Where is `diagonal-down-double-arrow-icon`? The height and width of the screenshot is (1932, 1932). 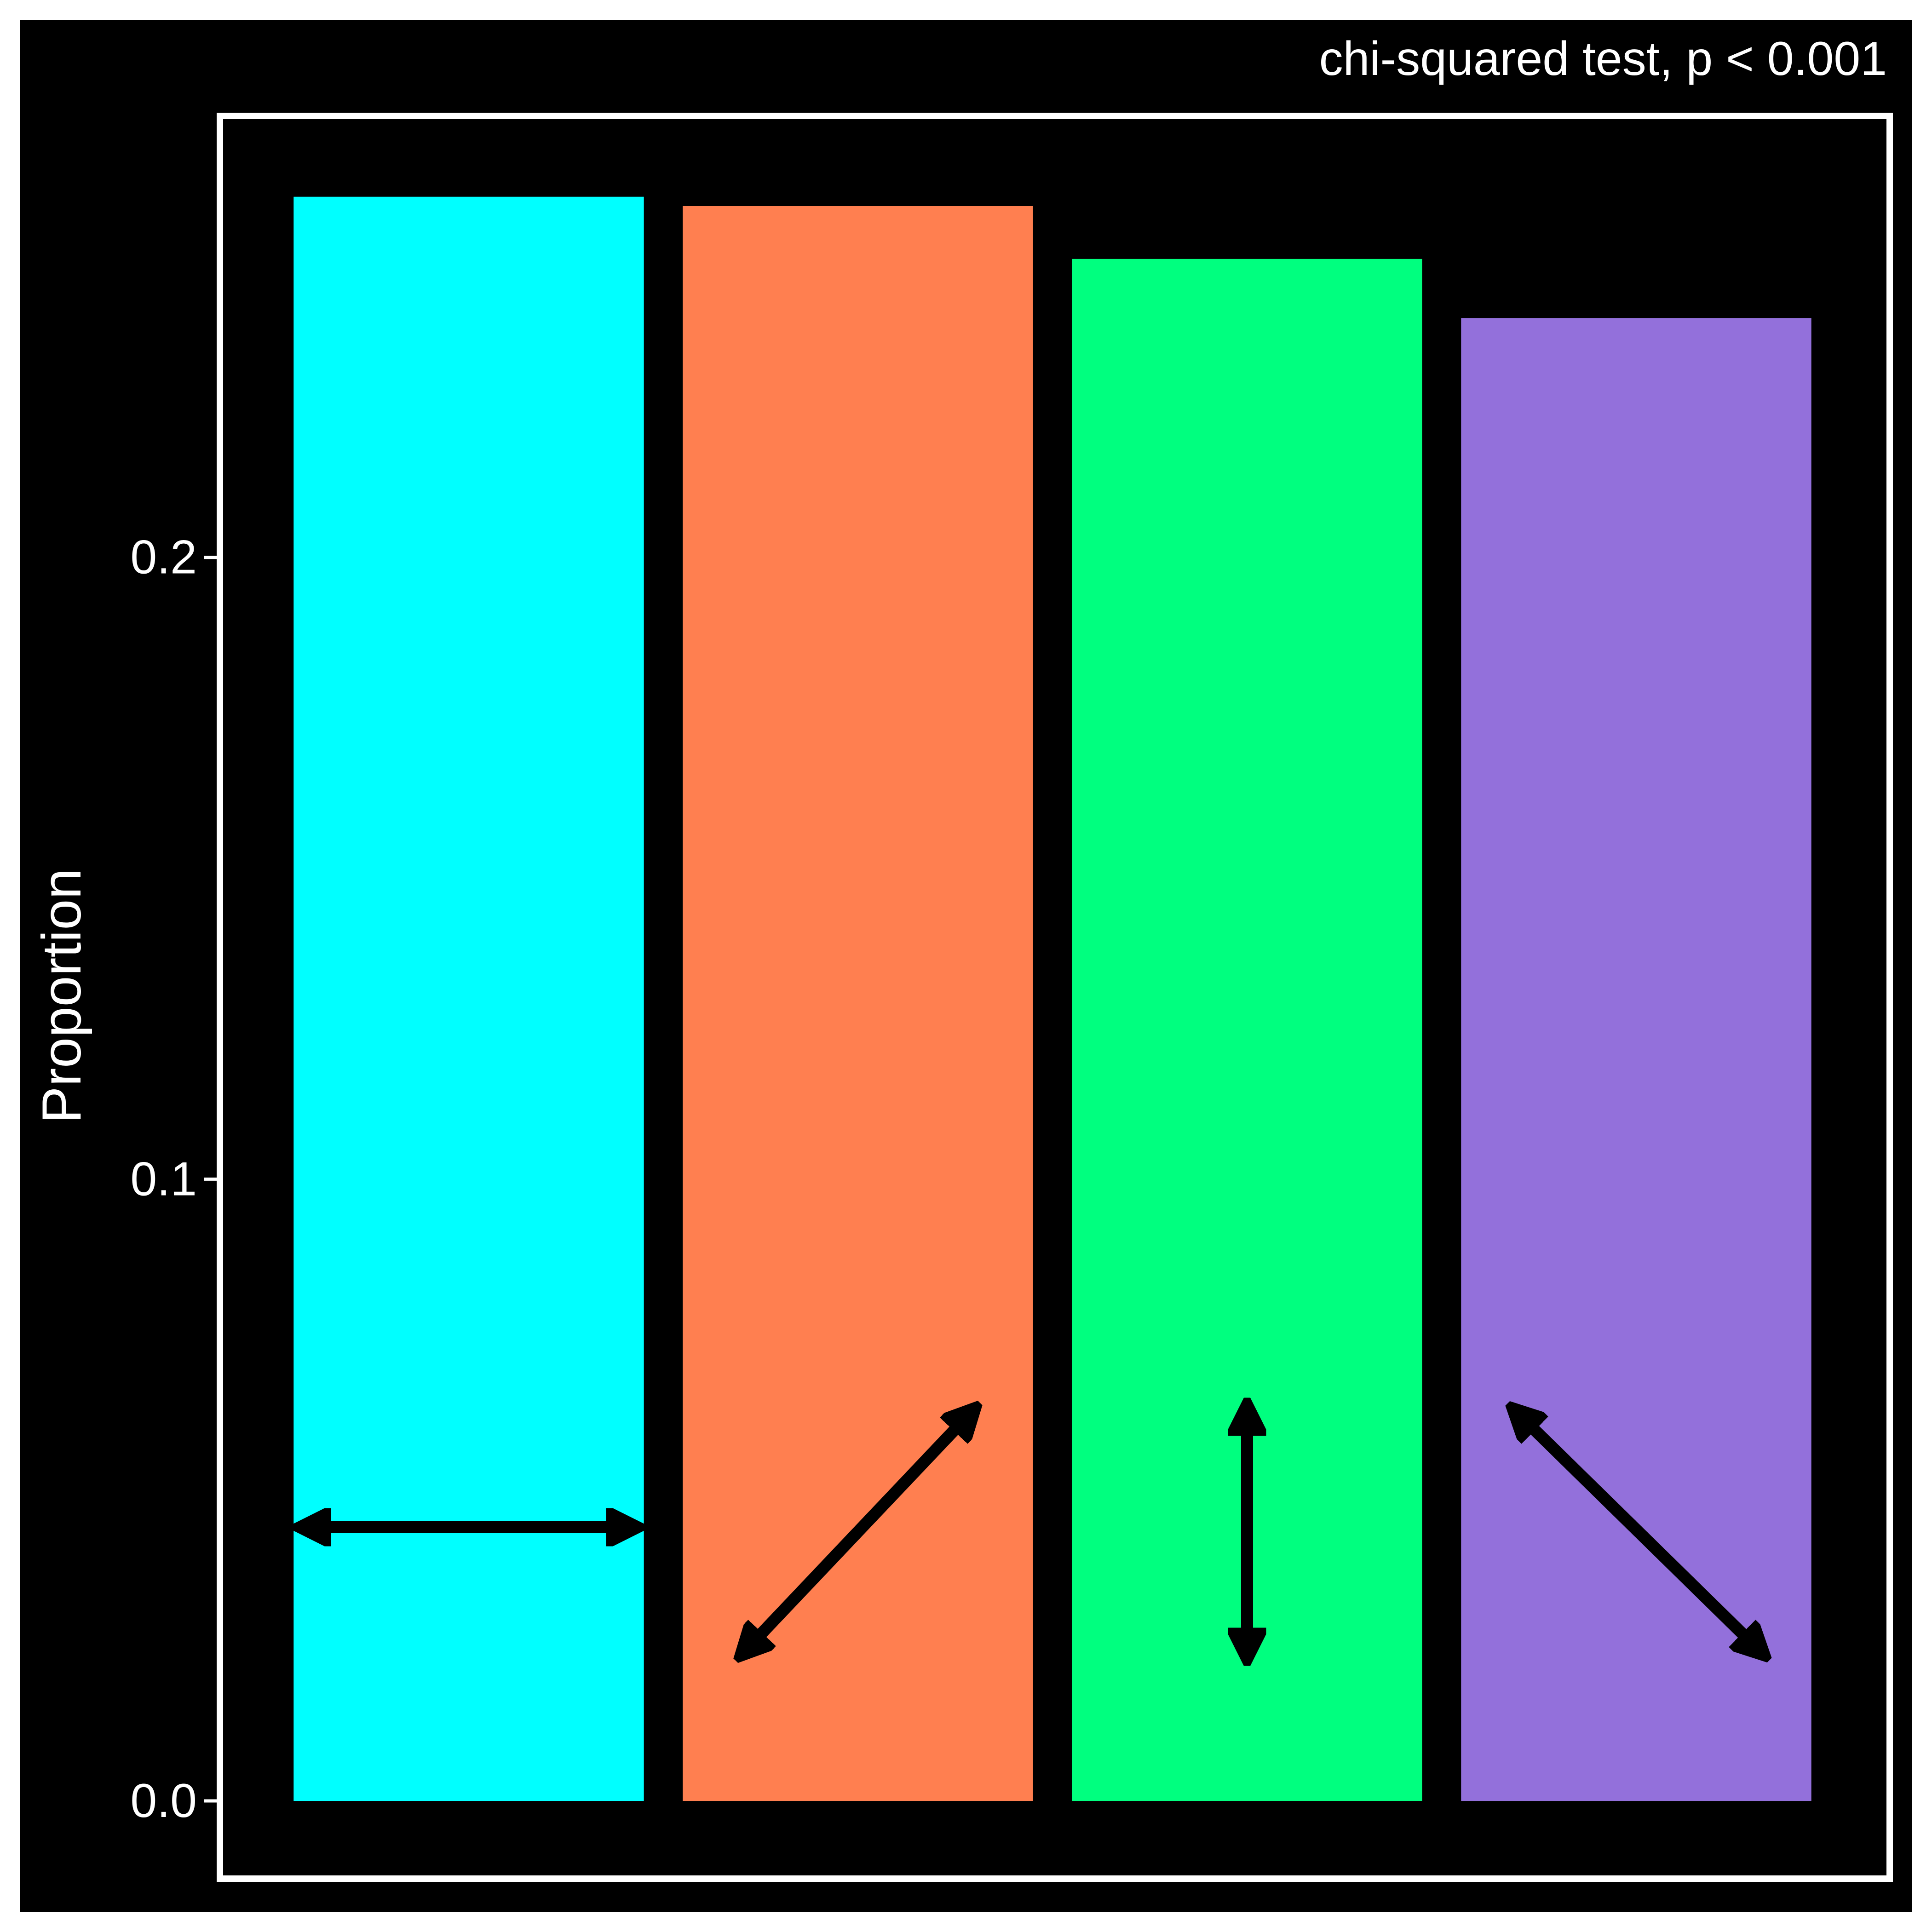
diagonal-down-double-arrow-icon is located at coordinates (1638, 1532).